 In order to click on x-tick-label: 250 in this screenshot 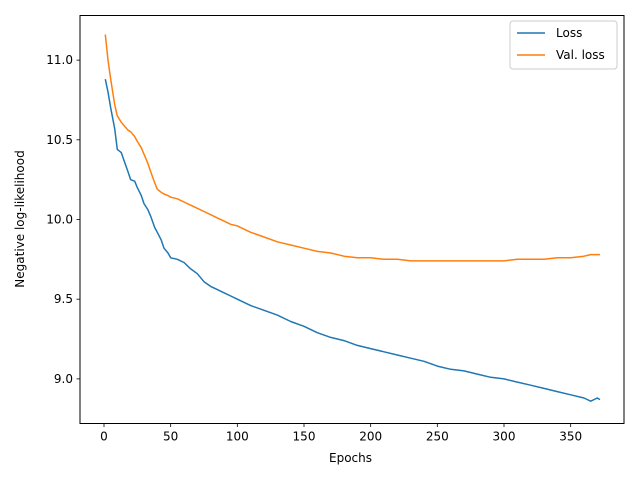, I will do `click(437, 437)`.